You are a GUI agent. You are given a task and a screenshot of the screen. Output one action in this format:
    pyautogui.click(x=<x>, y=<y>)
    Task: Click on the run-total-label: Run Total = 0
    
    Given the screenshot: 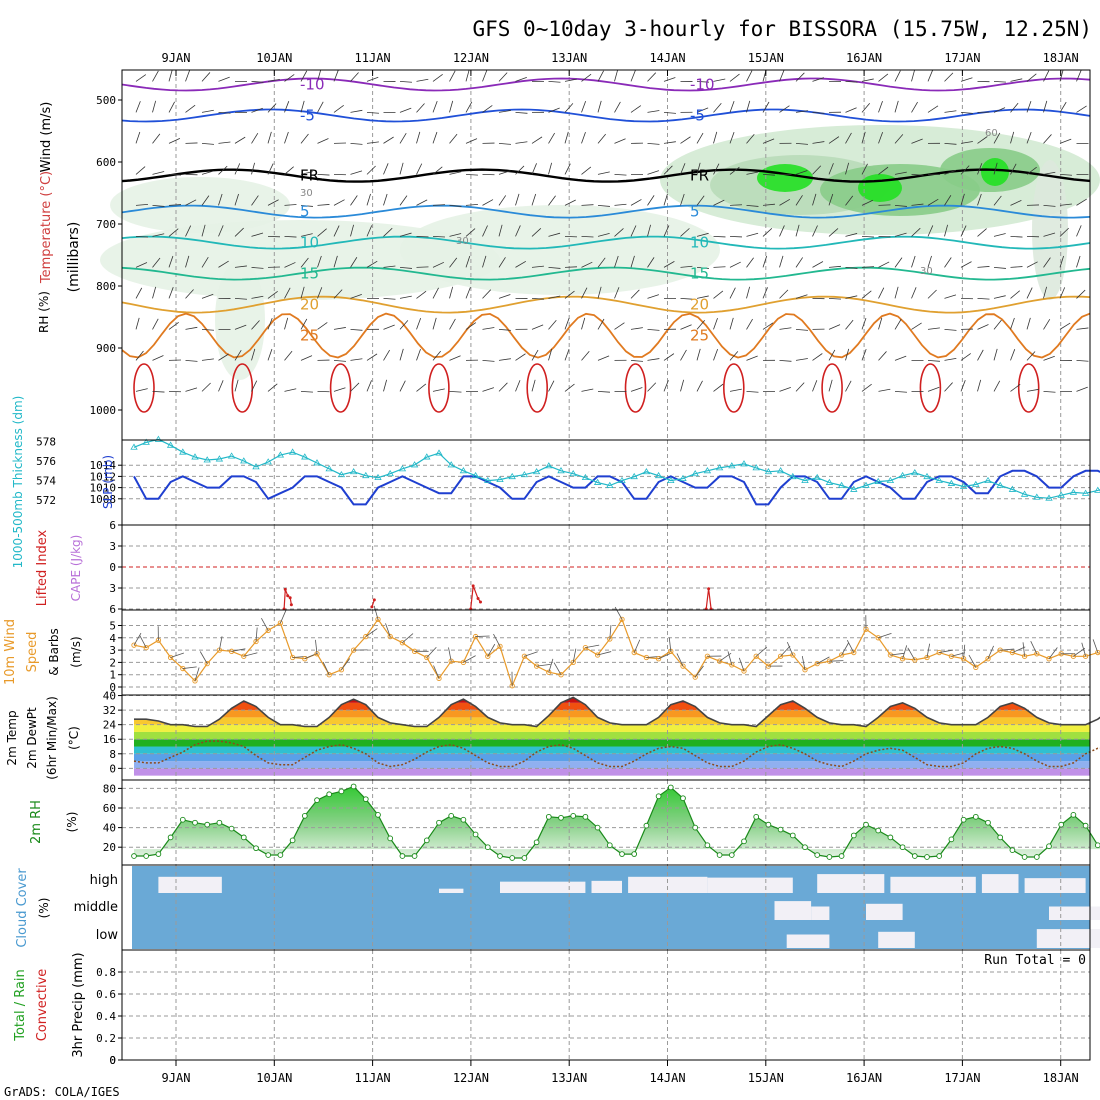 What is the action you would take?
    pyautogui.click(x=1035, y=960)
    